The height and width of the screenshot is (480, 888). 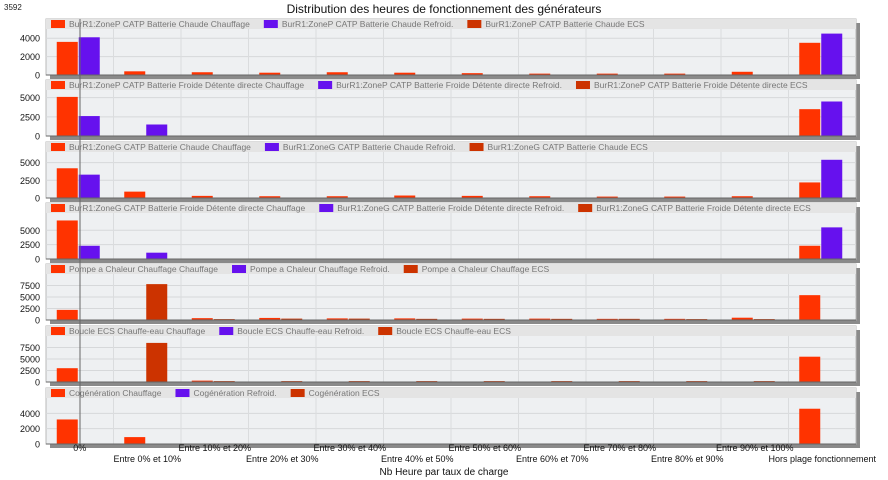 I want to click on x-tick-label: Entre 90% et 100%, so click(x=755, y=448).